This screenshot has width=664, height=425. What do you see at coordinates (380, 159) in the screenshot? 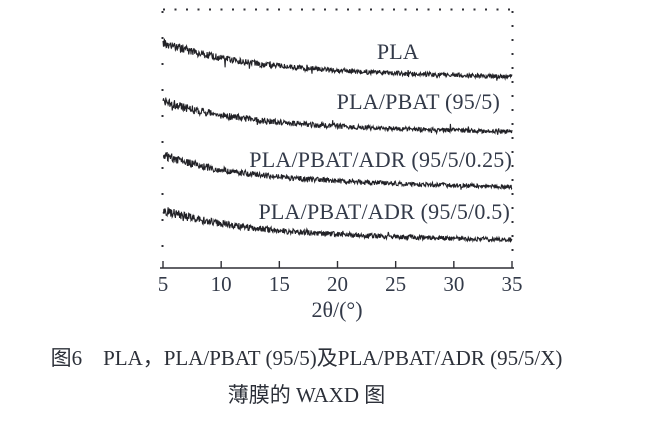
I see `curve-label-pla-pbat-adr-025: PLA/PBAT/ADR (95/5/0.25)` at bounding box center [380, 159].